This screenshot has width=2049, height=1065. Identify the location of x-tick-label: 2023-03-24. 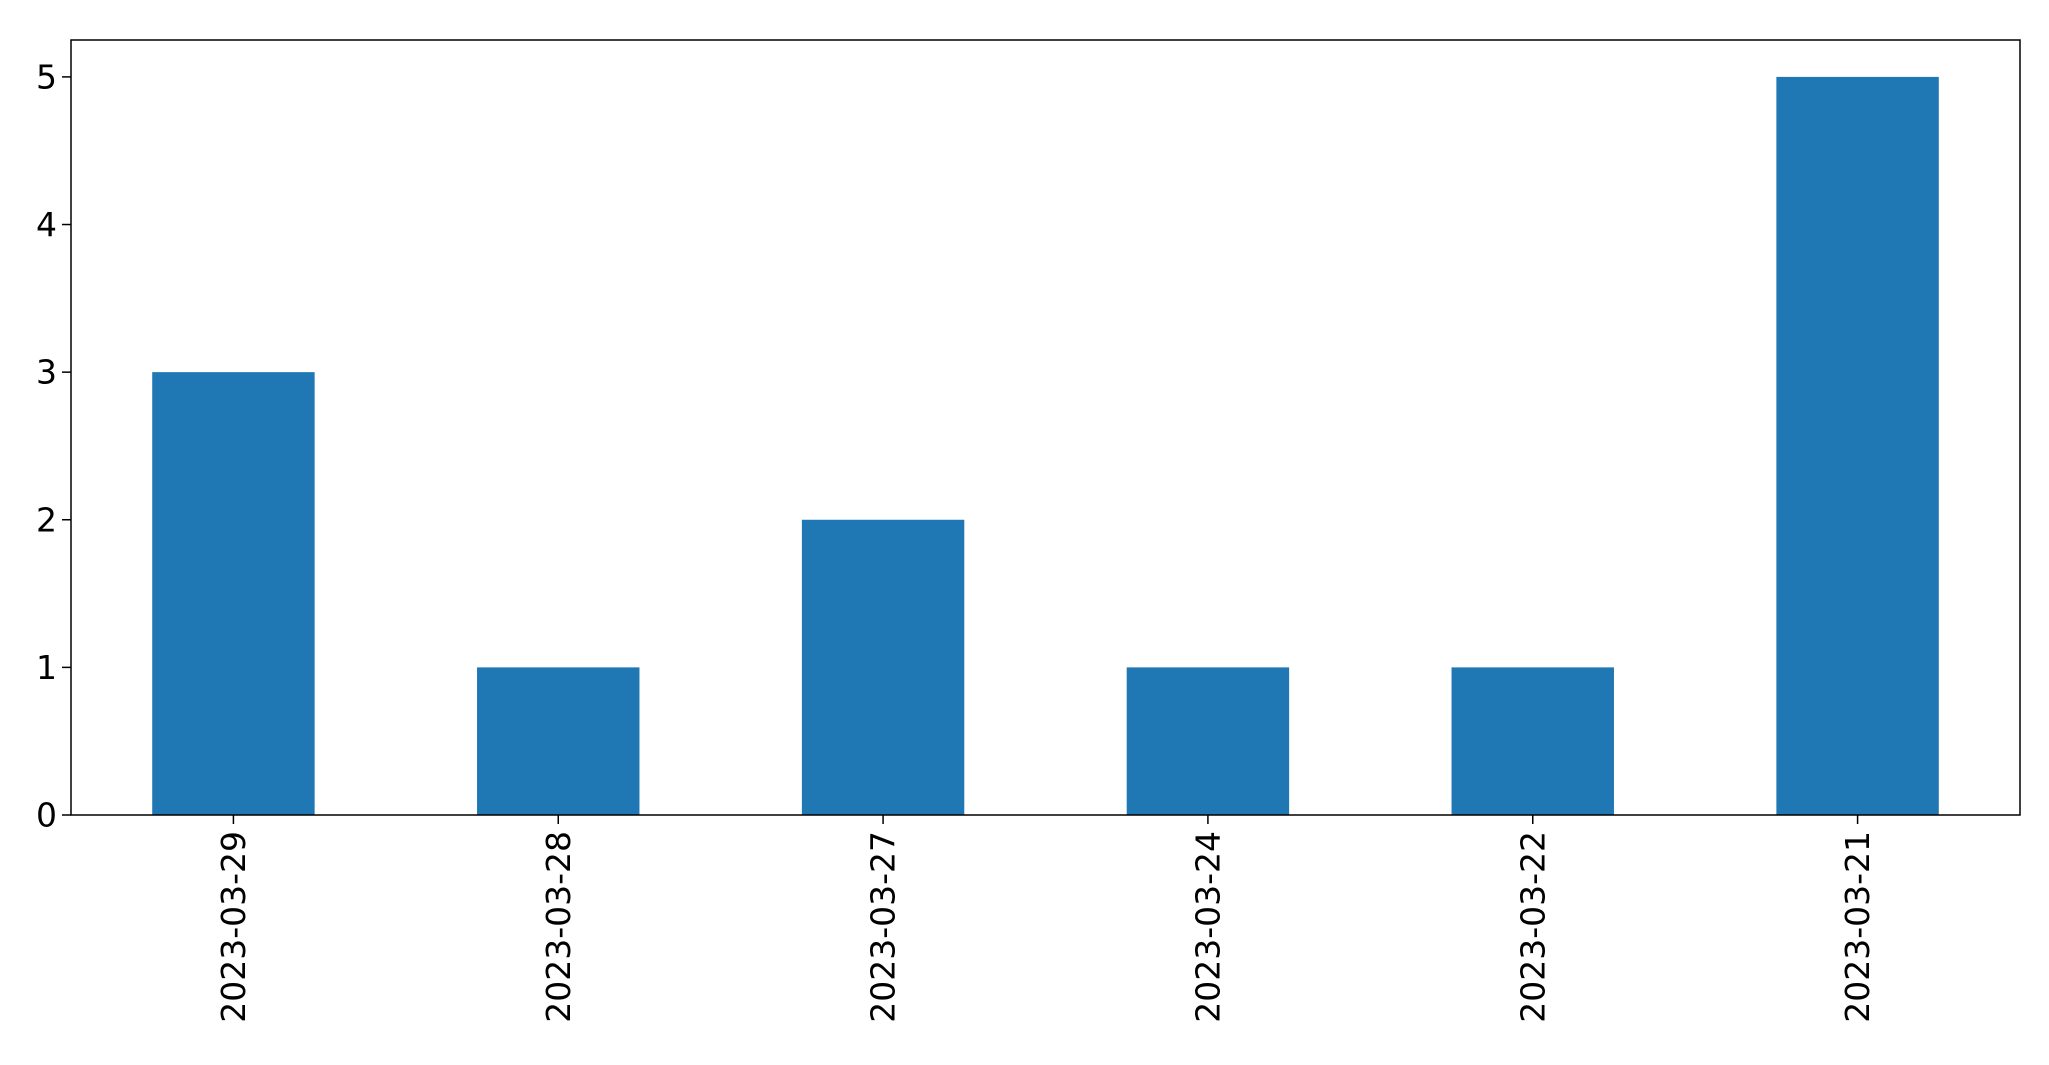
(1207, 927).